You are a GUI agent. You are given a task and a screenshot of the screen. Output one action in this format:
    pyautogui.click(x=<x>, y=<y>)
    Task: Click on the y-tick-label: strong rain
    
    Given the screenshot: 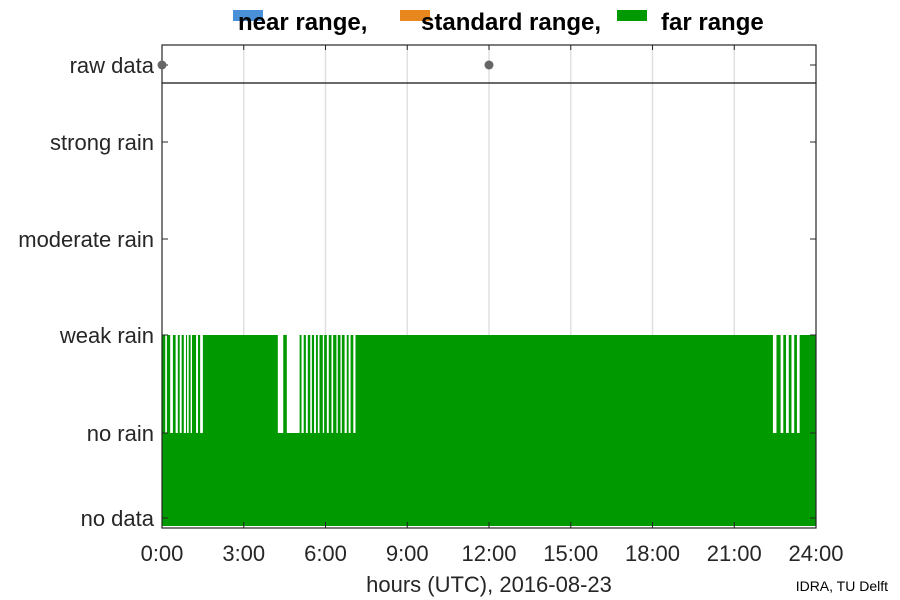 What is the action you would take?
    pyautogui.click(x=102, y=142)
    